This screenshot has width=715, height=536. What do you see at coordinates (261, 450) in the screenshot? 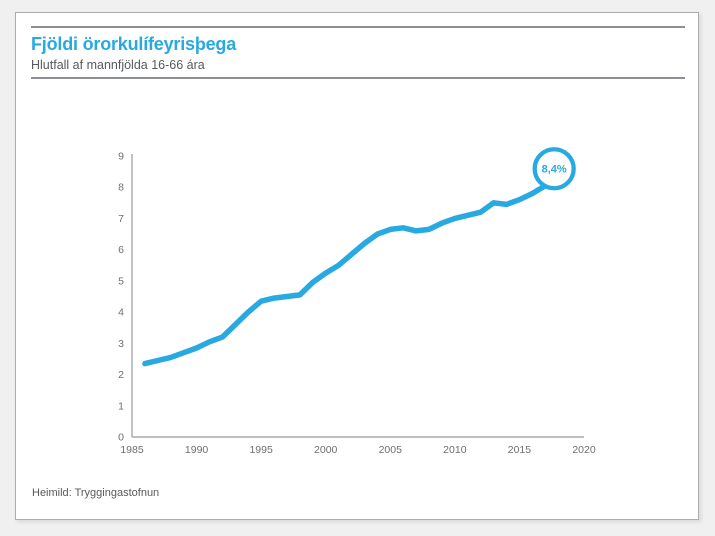
I see `x-tick-label: 1995` at bounding box center [261, 450].